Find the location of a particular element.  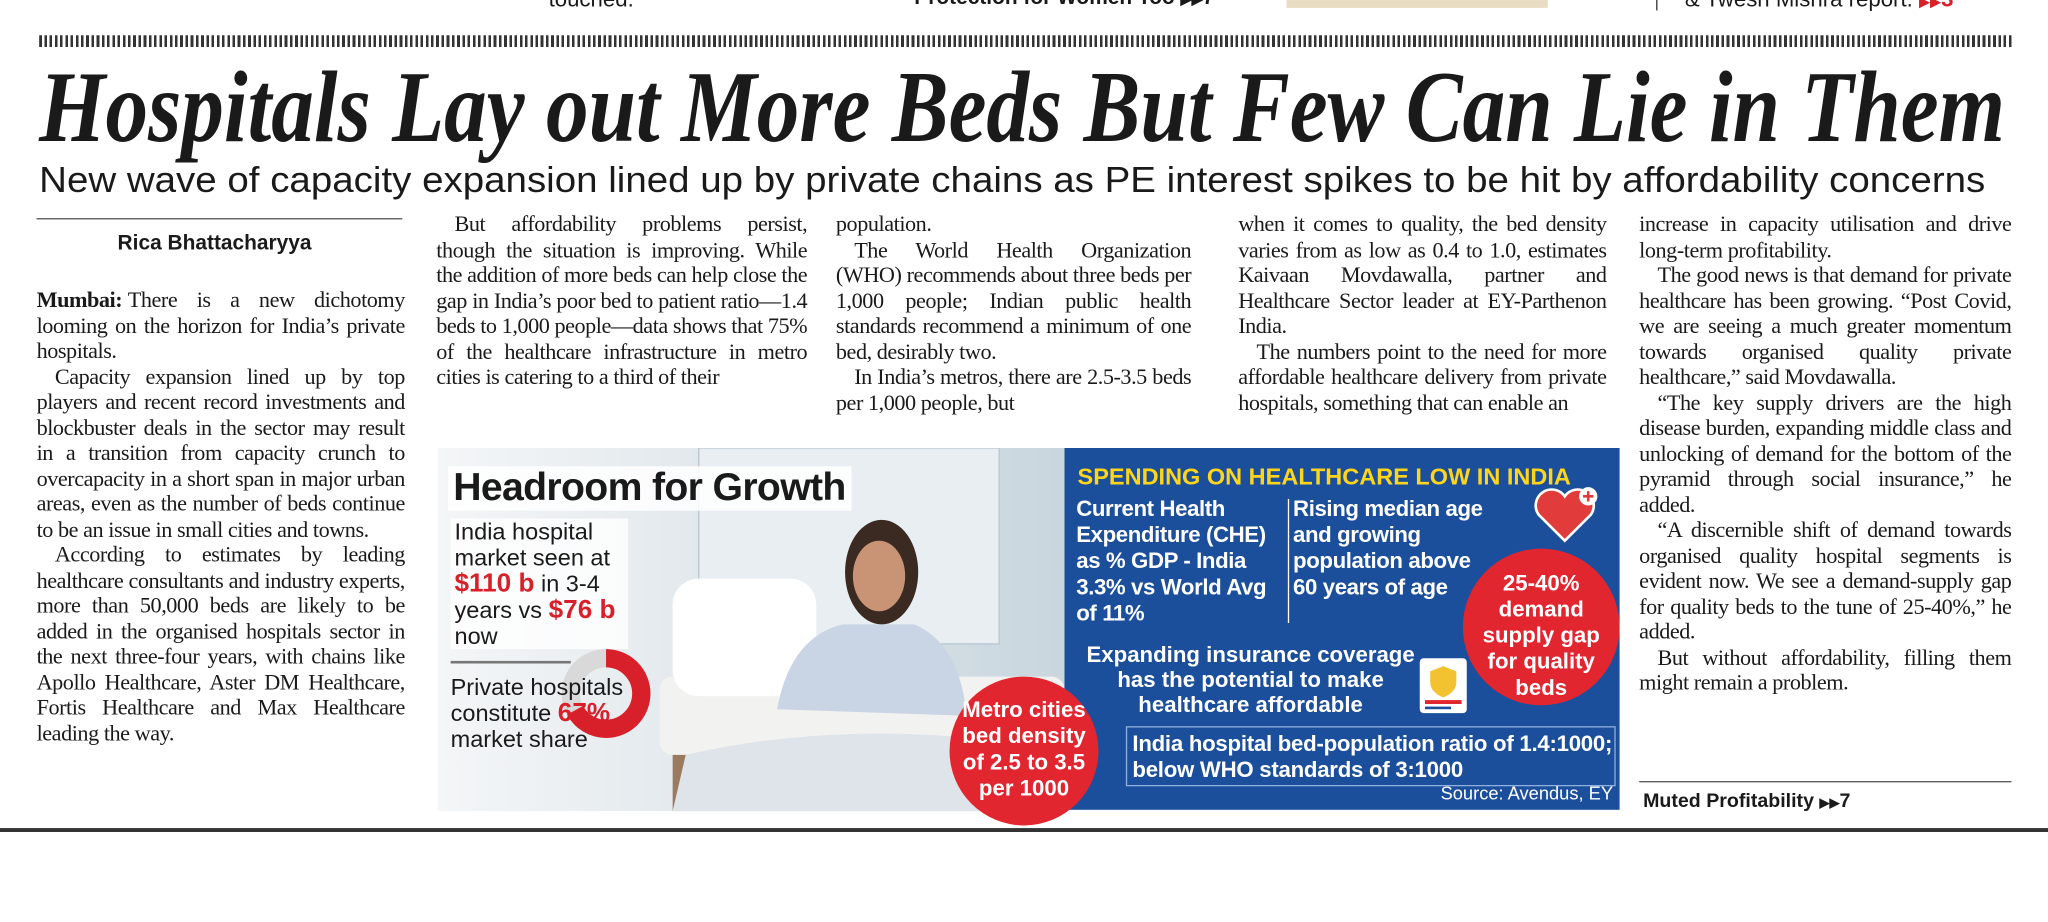

byline-rule is located at coordinates (219, 219).